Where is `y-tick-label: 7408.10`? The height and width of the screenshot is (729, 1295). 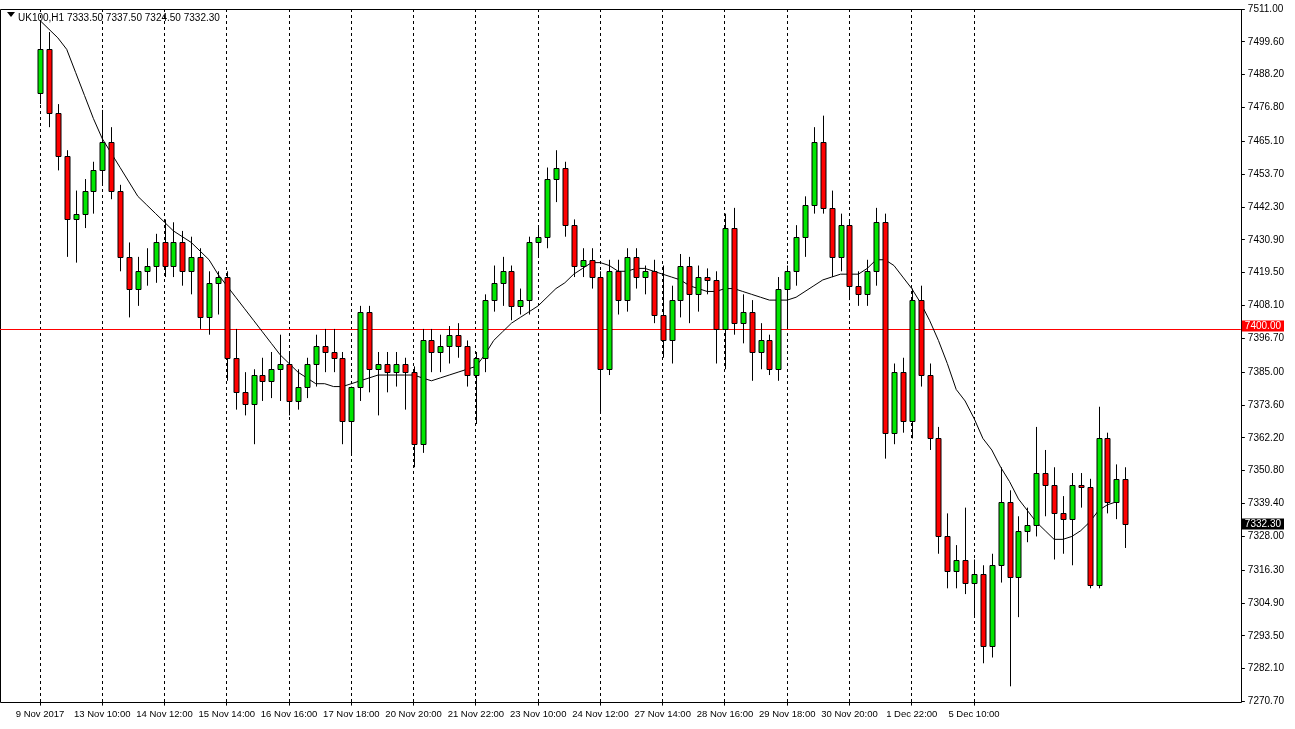 y-tick-label: 7408.10 is located at coordinates (1266, 305).